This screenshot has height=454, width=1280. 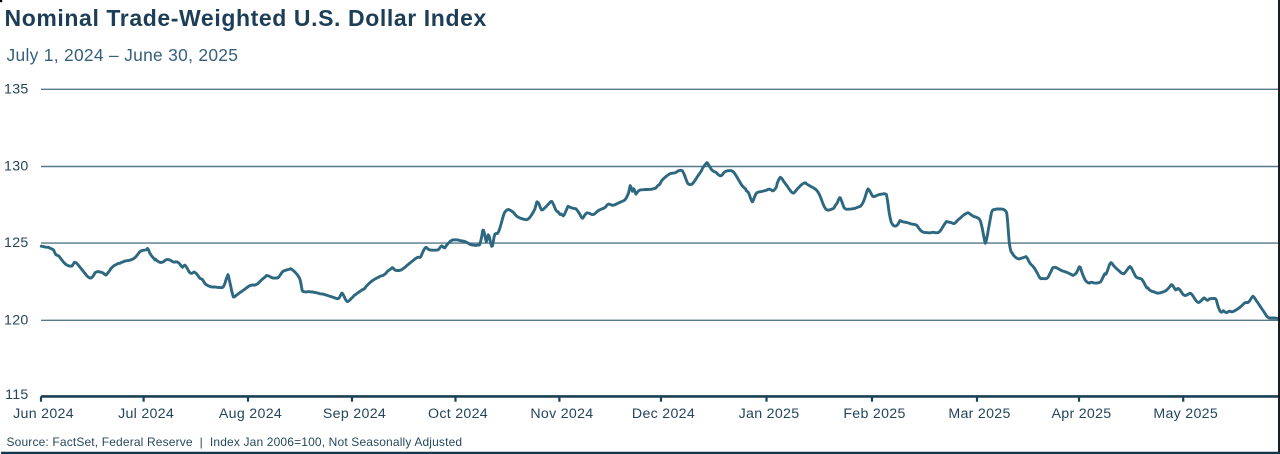 I want to click on svg-text: 135, so click(x=16, y=89).